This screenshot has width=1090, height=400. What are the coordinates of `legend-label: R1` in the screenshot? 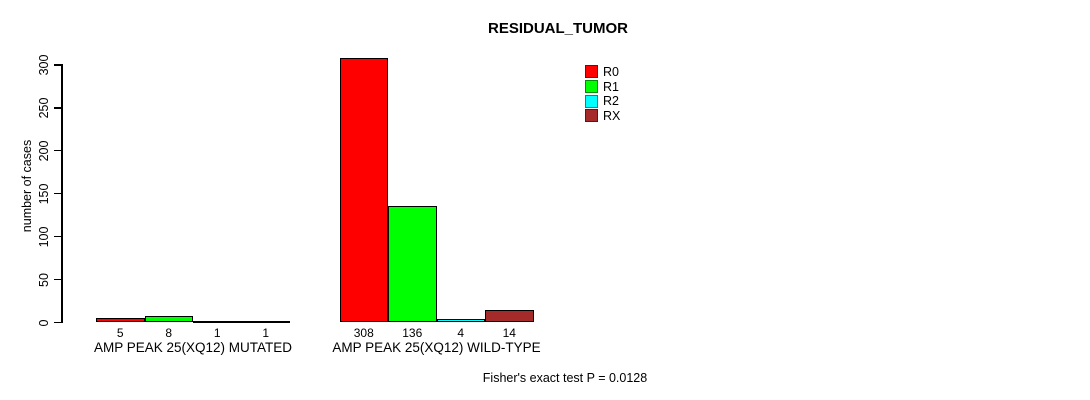 It's located at (611, 86).